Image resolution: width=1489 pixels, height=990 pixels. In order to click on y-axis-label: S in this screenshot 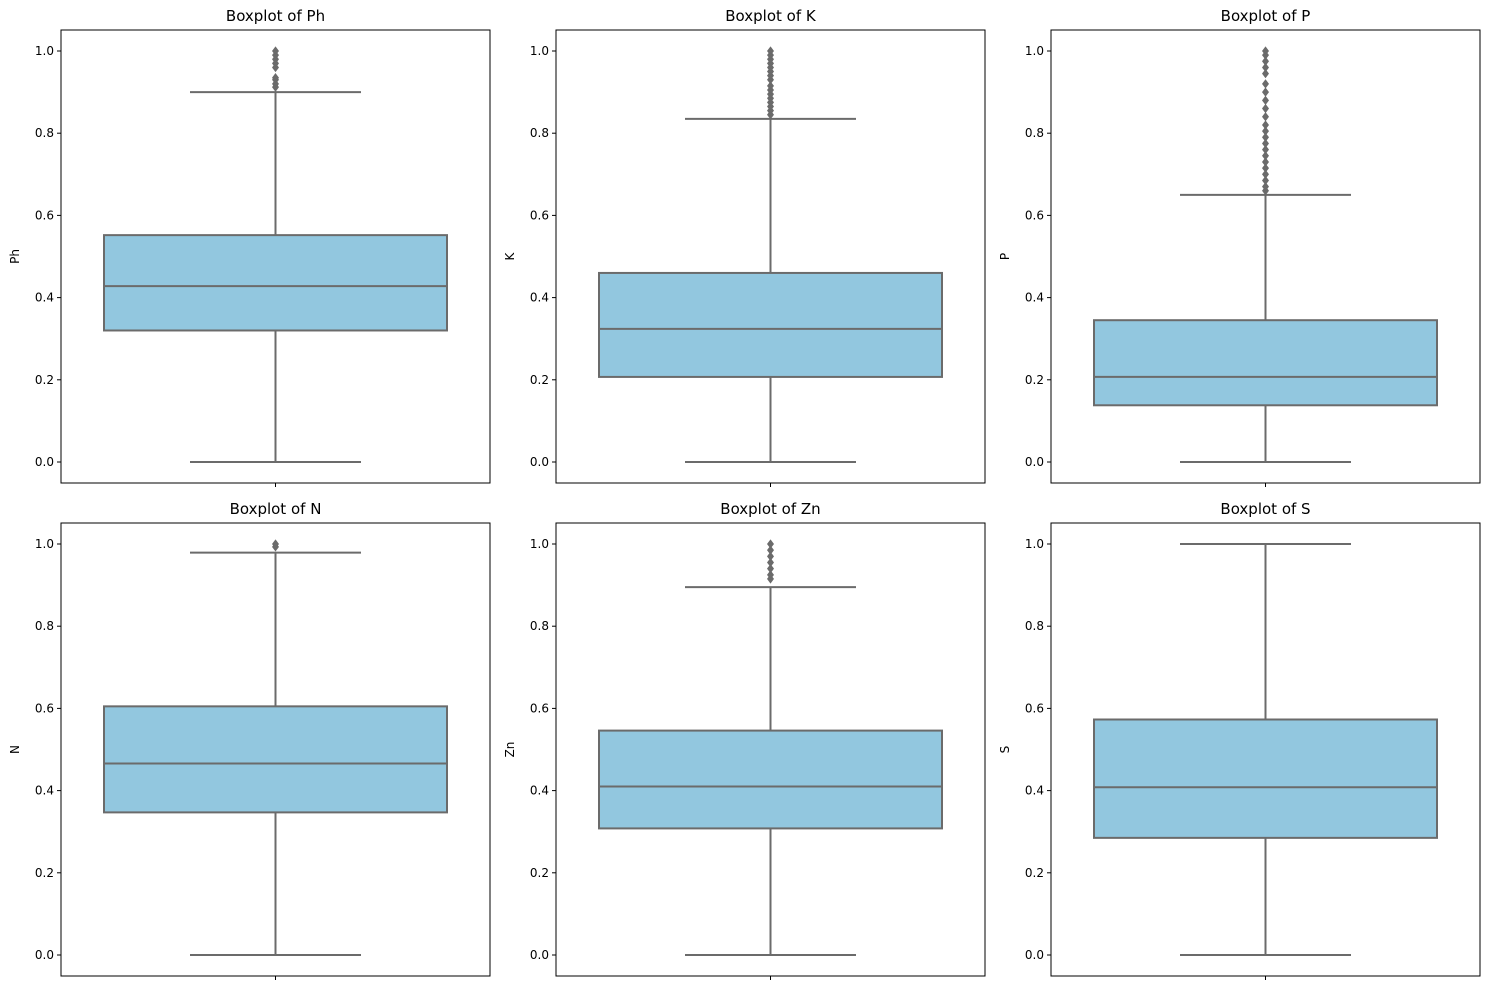, I will do `click(1005, 750)`.